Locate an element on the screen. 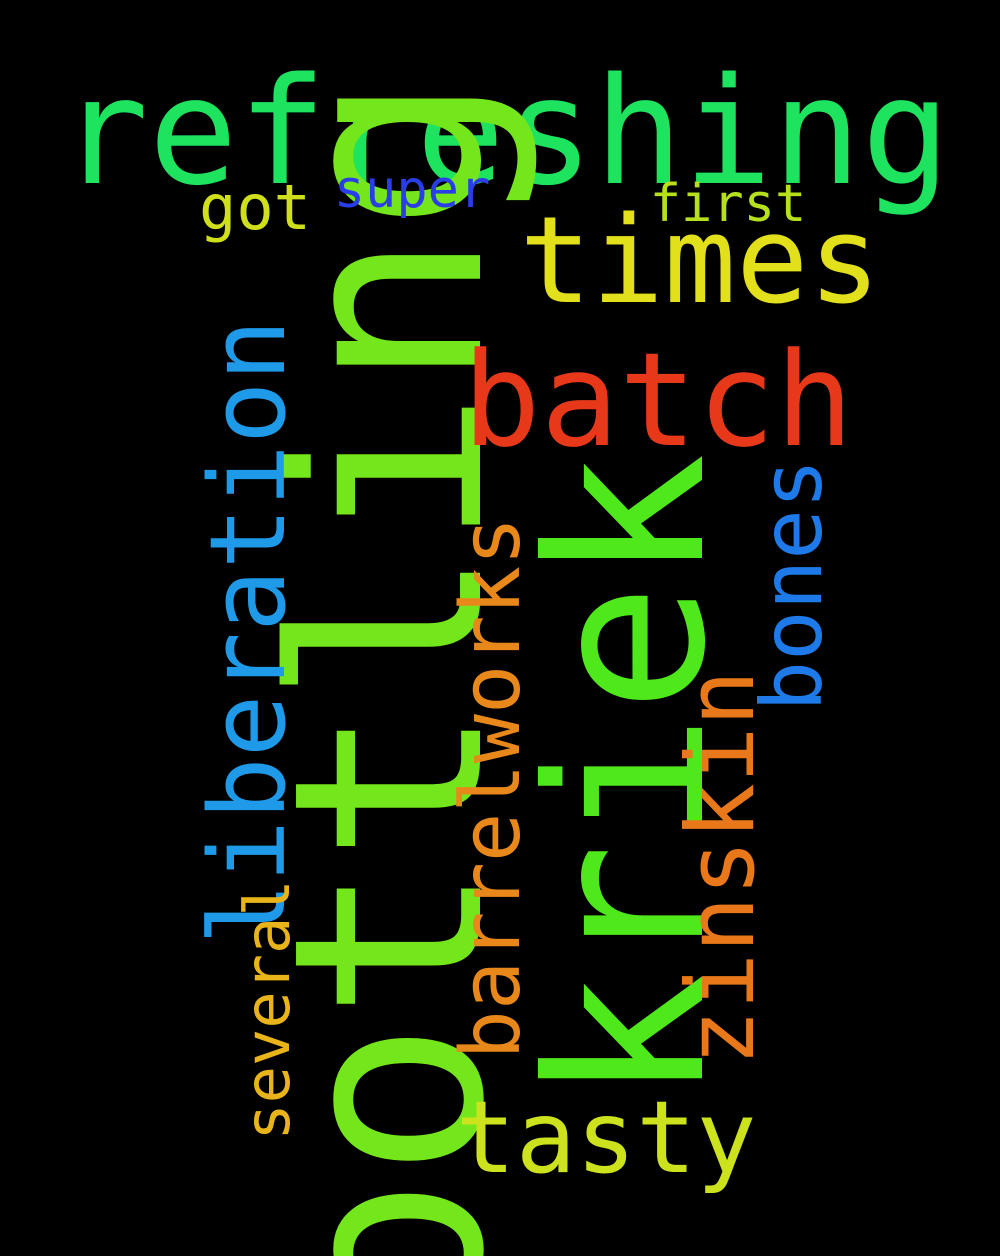  word-got: got is located at coordinates (255, 207).